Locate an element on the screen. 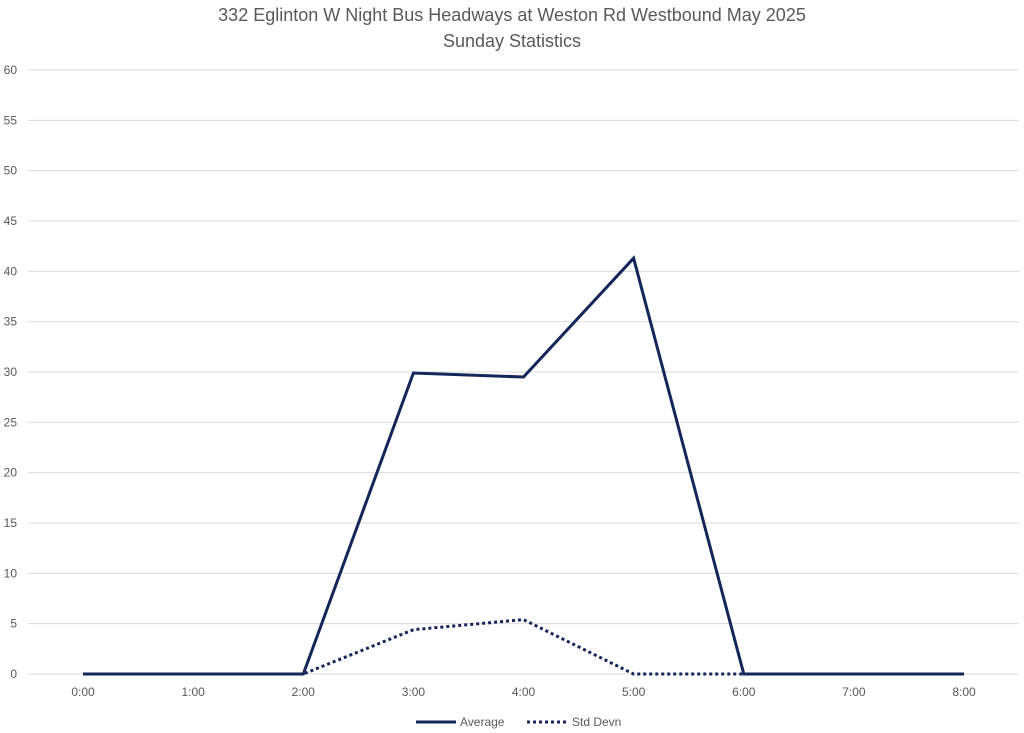 The image size is (1024, 733). y-tick-label: 55 is located at coordinates (11, 120).